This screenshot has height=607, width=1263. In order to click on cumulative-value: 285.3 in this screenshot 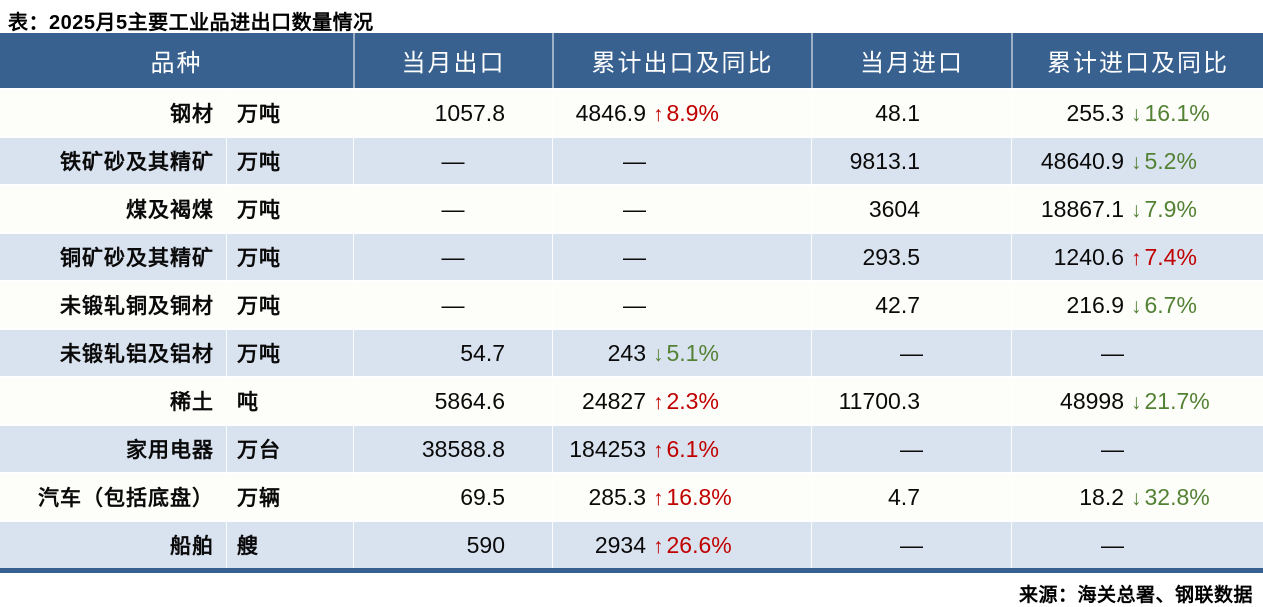, I will do `click(617, 496)`.